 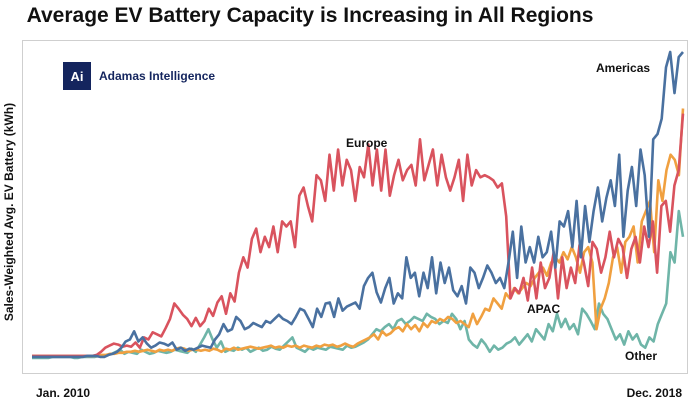 I want to click on annotation-other: Other, so click(x=641, y=356).